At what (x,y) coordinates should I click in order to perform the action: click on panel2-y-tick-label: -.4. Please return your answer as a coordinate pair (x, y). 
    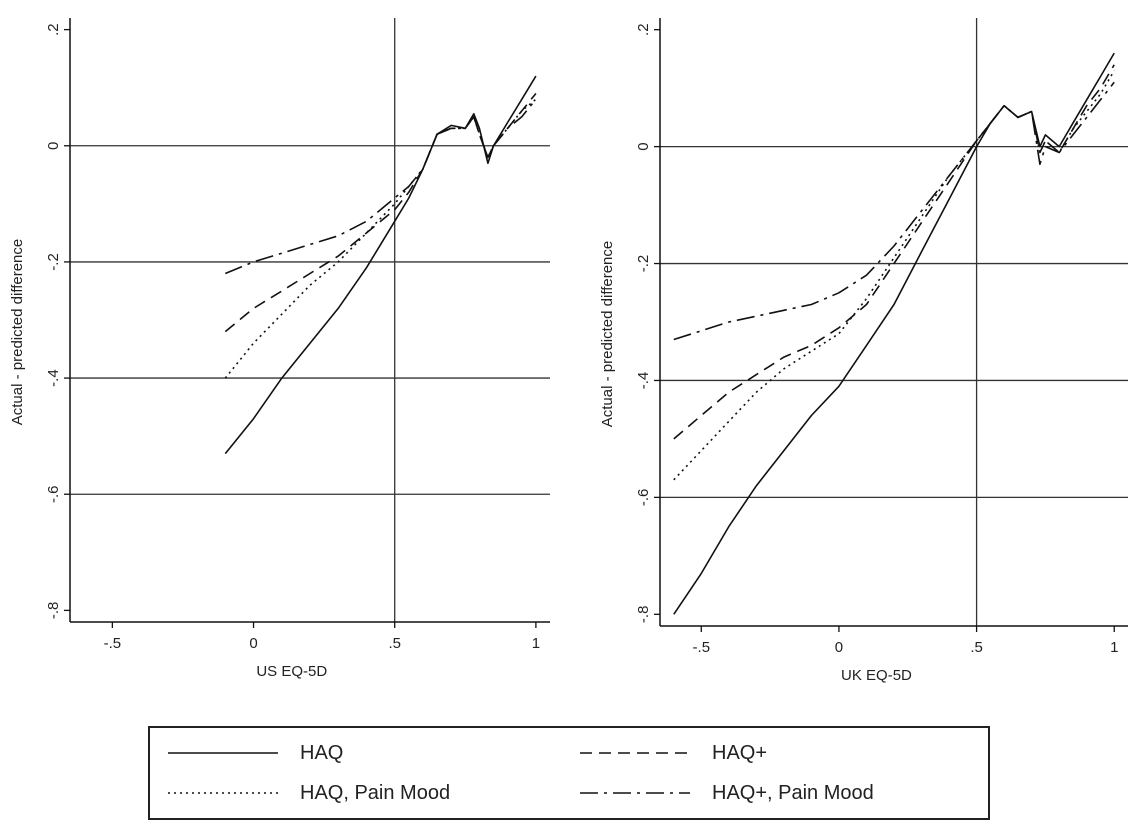
    Looking at the image, I should click on (643, 381).